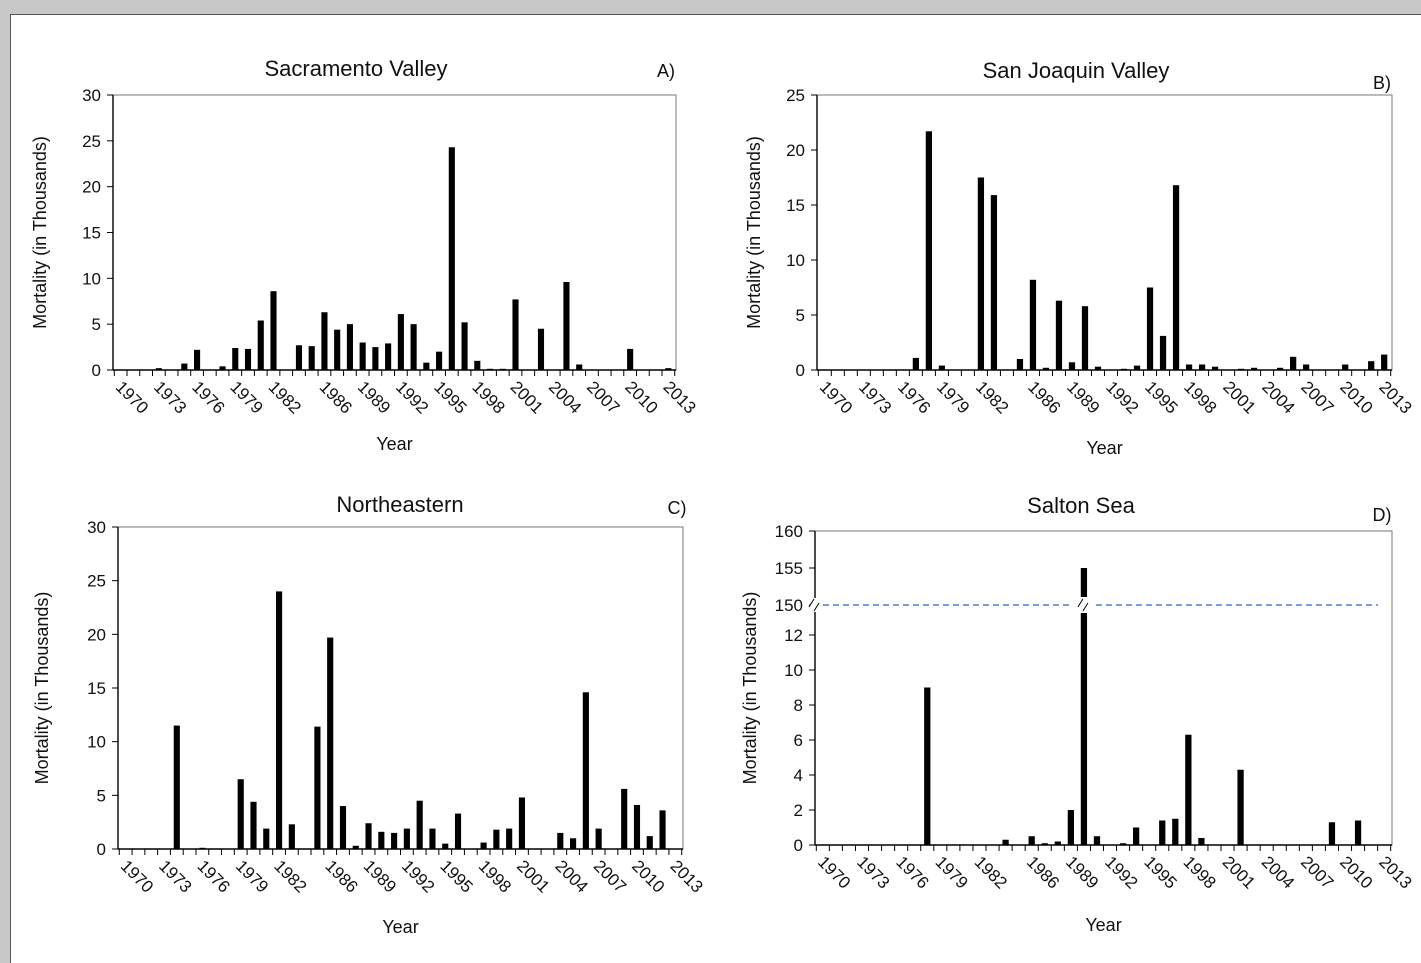 The height and width of the screenshot is (963, 1421). Describe the element at coordinates (798, 775) in the screenshot. I see `y-tick-label: 4` at that location.